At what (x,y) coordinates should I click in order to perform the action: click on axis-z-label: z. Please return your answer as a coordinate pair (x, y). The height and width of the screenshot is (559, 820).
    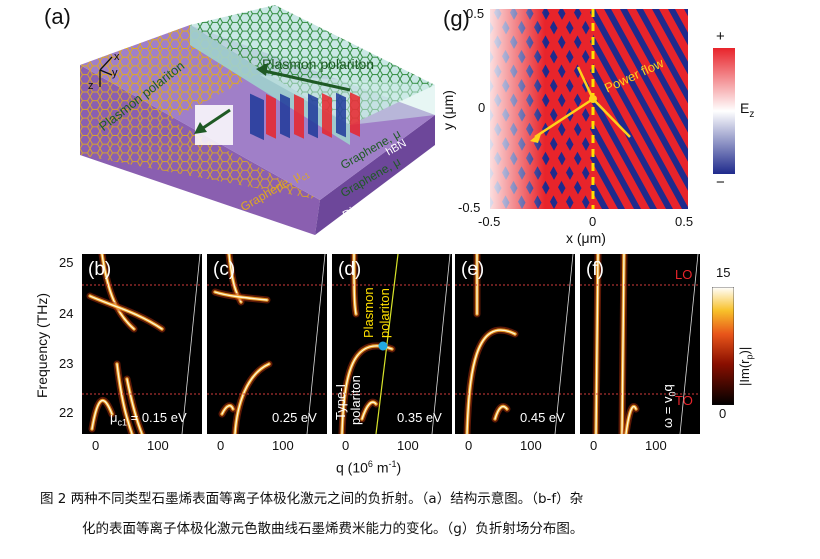
    Looking at the image, I should click on (91, 86).